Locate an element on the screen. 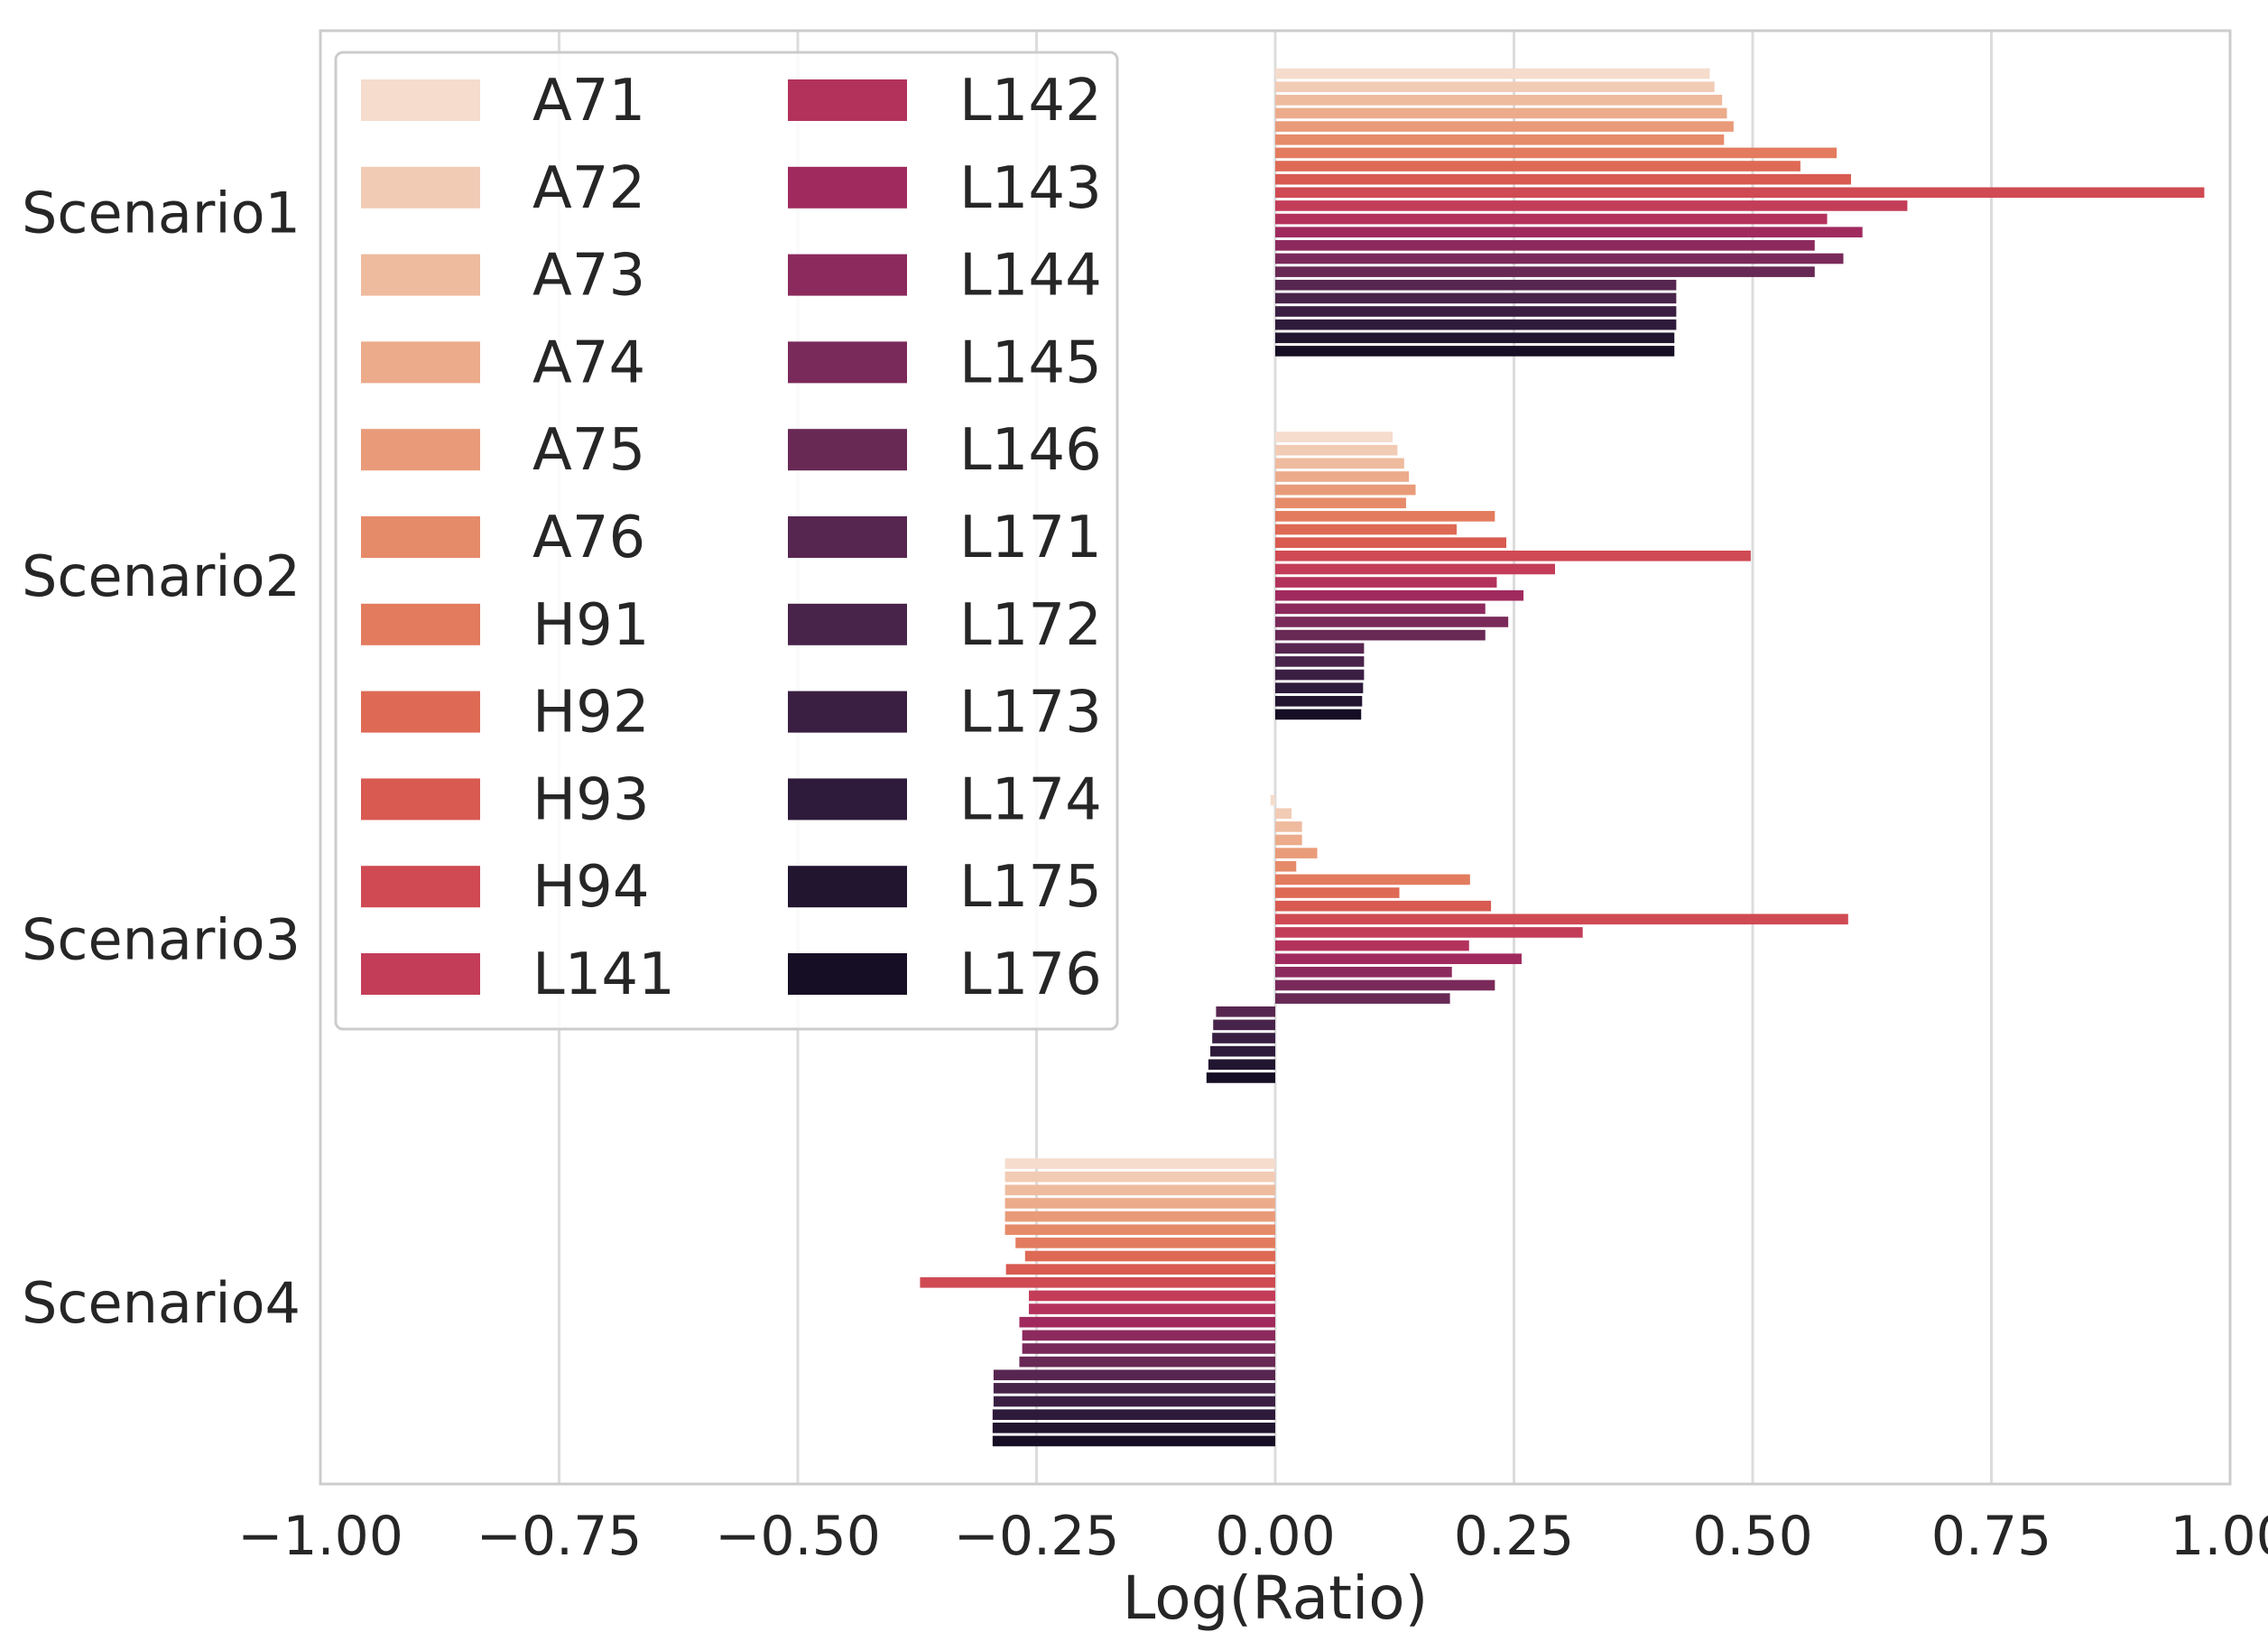  bar-h93-scenario4 is located at coordinates (1140, 1269).